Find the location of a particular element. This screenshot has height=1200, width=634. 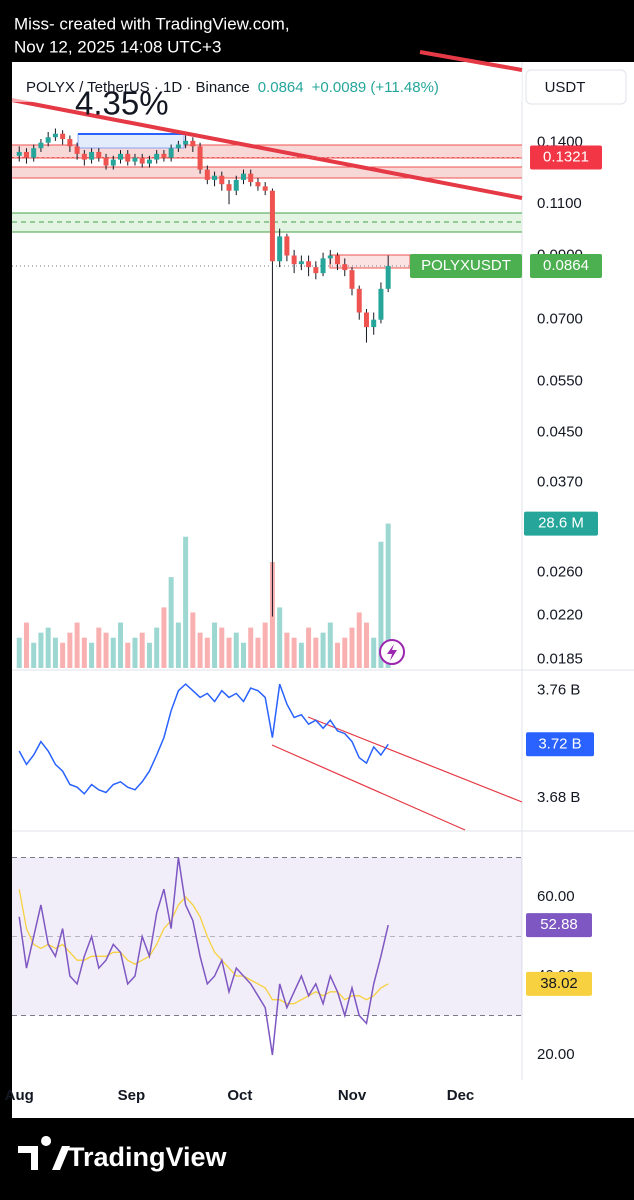

currency-button is located at coordinates (576, 87).